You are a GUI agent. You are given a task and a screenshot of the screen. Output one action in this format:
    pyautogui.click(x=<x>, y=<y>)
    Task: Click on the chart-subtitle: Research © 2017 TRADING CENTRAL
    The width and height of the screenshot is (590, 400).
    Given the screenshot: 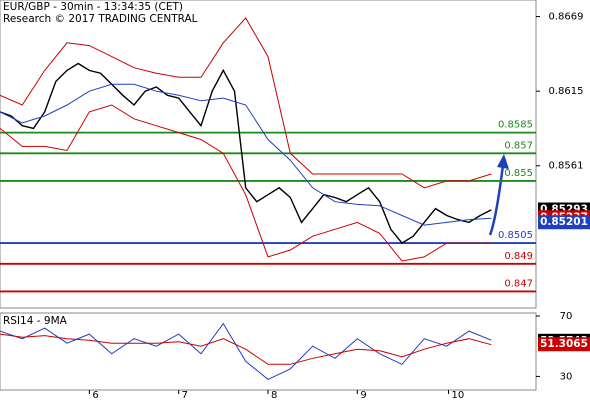 What is the action you would take?
    pyautogui.click(x=100, y=19)
    